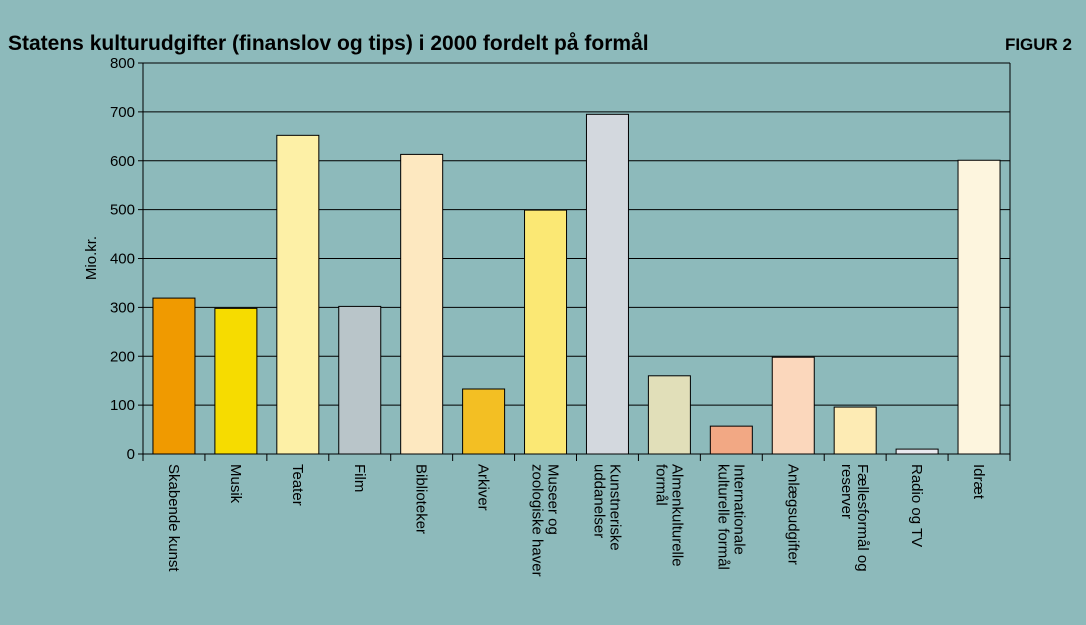 The width and height of the screenshot is (1086, 625). What do you see at coordinates (91, 258) in the screenshot?
I see `y-axis-label: Mio.kr.` at bounding box center [91, 258].